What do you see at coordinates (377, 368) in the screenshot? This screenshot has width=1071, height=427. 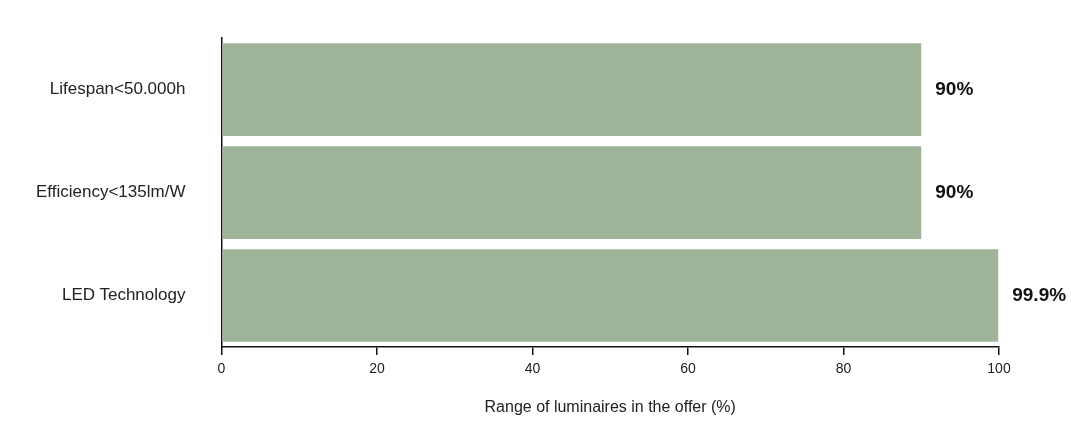 I see `x-tick-label: 20` at bounding box center [377, 368].